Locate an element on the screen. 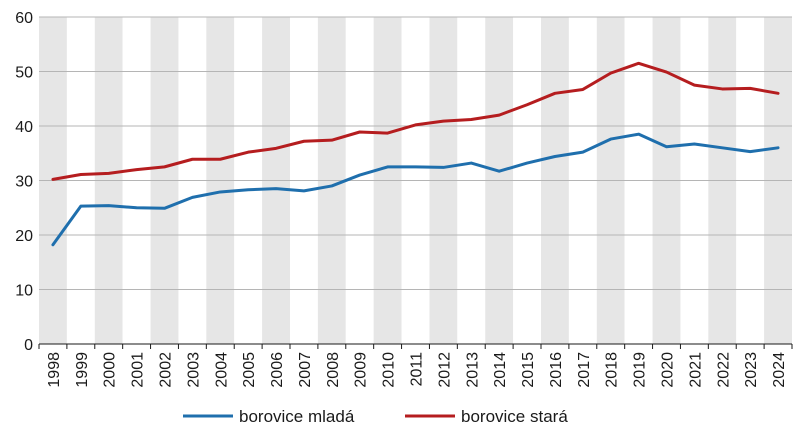  x-tick-label-2020: 2020 is located at coordinates (668, 370).